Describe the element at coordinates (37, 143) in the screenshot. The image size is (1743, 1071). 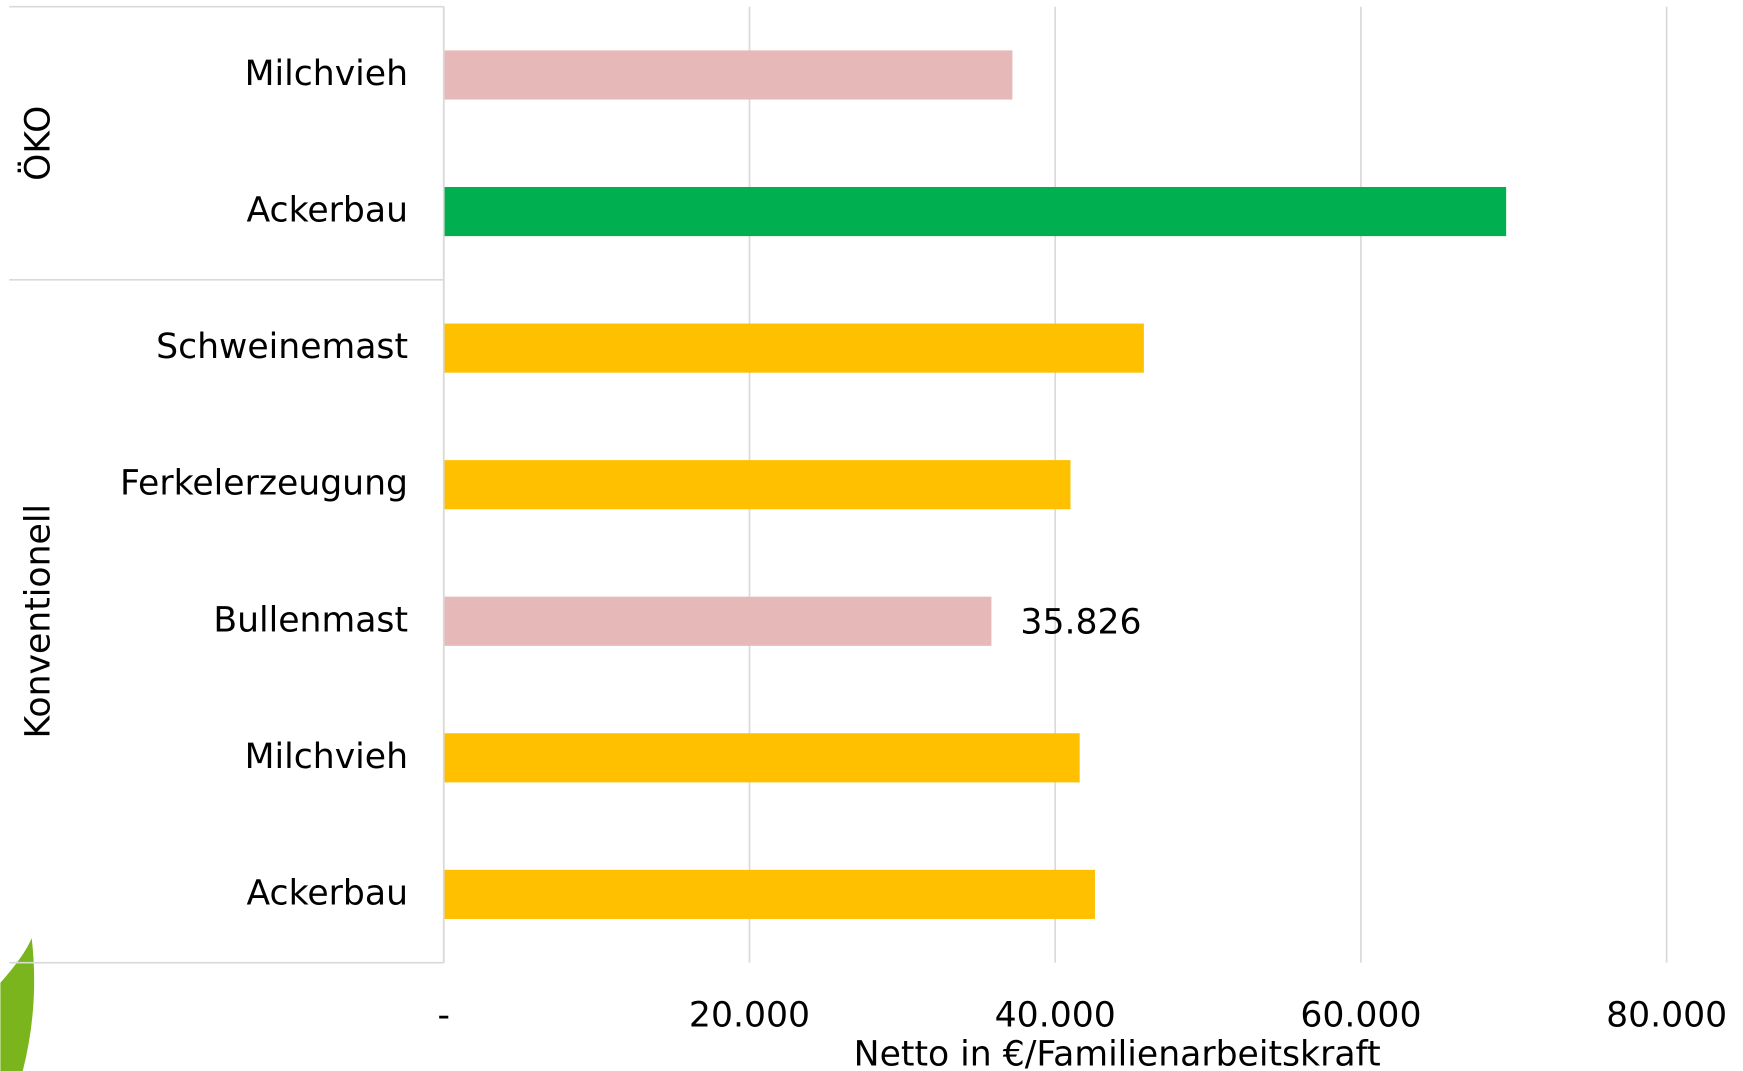
I see `group-label: ÖKO` at that location.